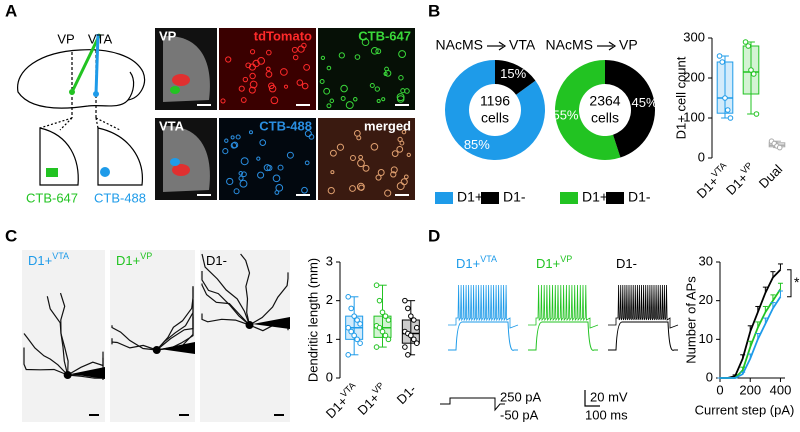 This screenshot has height=432, width=800. Describe the element at coordinates (156, 350) in the screenshot. I see `soma` at that location.